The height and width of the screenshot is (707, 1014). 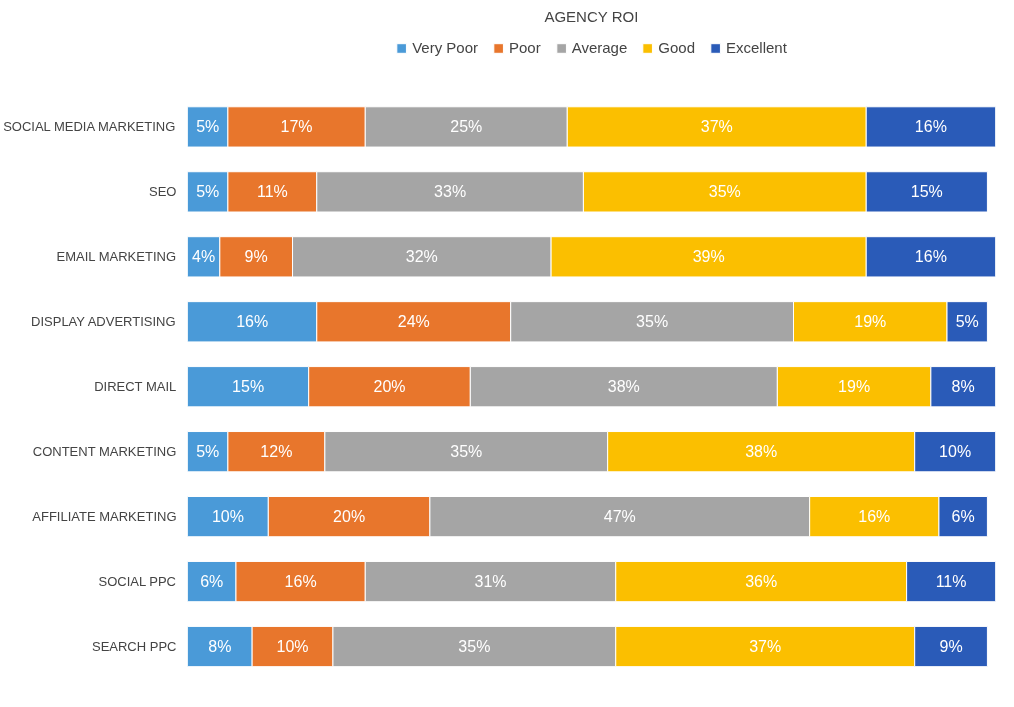 What do you see at coordinates (89, 127) in the screenshot?
I see `y-tick-label: SOCIAL MEDIA MARKETING` at bounding box center [89, 127].